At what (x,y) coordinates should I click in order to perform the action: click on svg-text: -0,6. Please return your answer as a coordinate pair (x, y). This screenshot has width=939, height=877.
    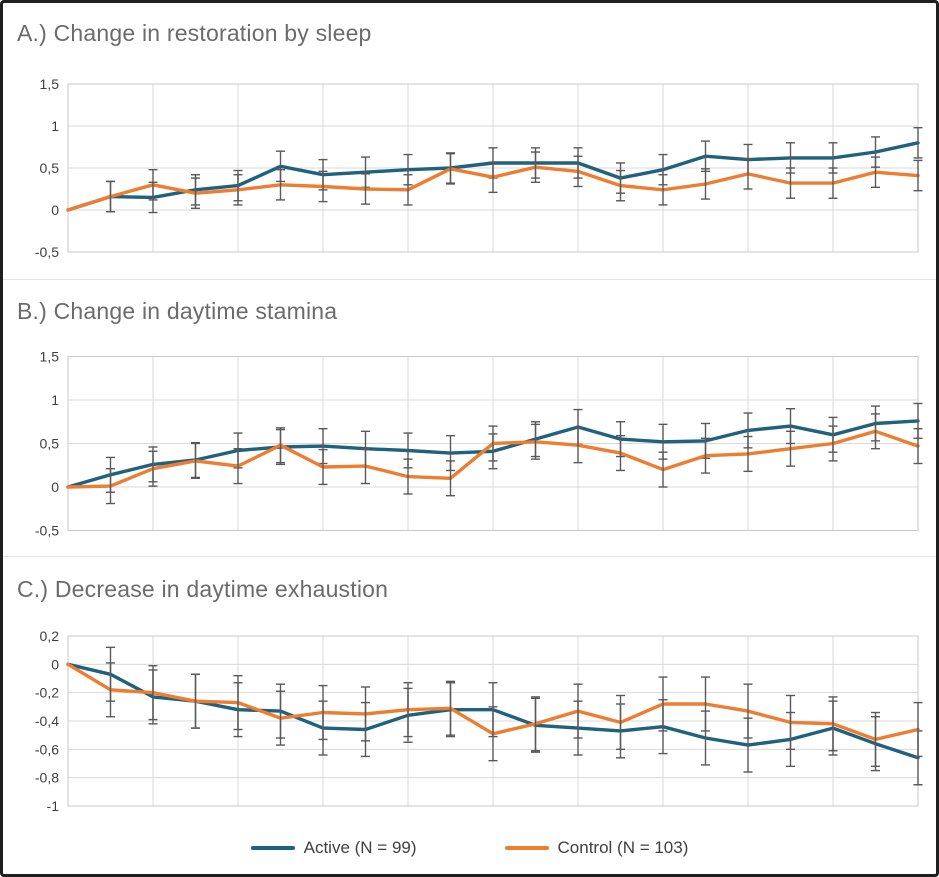
    Looking at the image, I should click on (47, 749).